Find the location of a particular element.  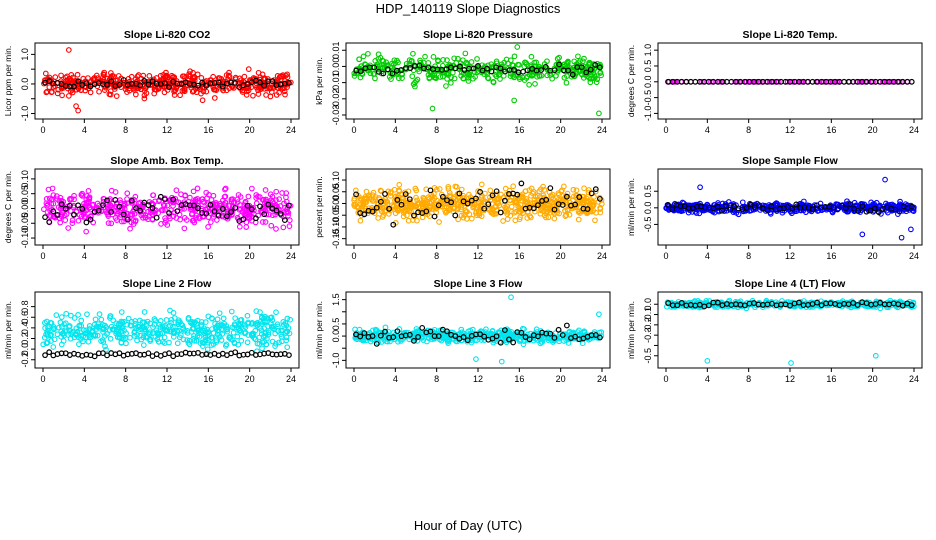

y-tick-label: -0.03 is located at coordinates (336, 115).